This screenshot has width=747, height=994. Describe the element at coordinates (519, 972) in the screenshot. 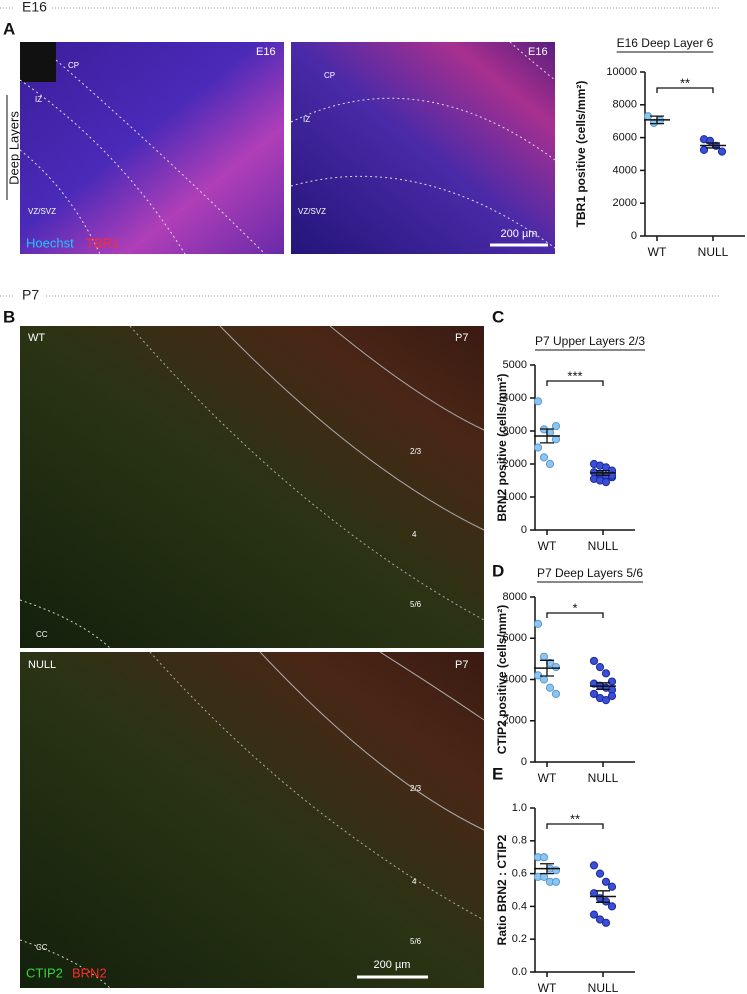

I see `y-tick-label: 0.0` at that location.